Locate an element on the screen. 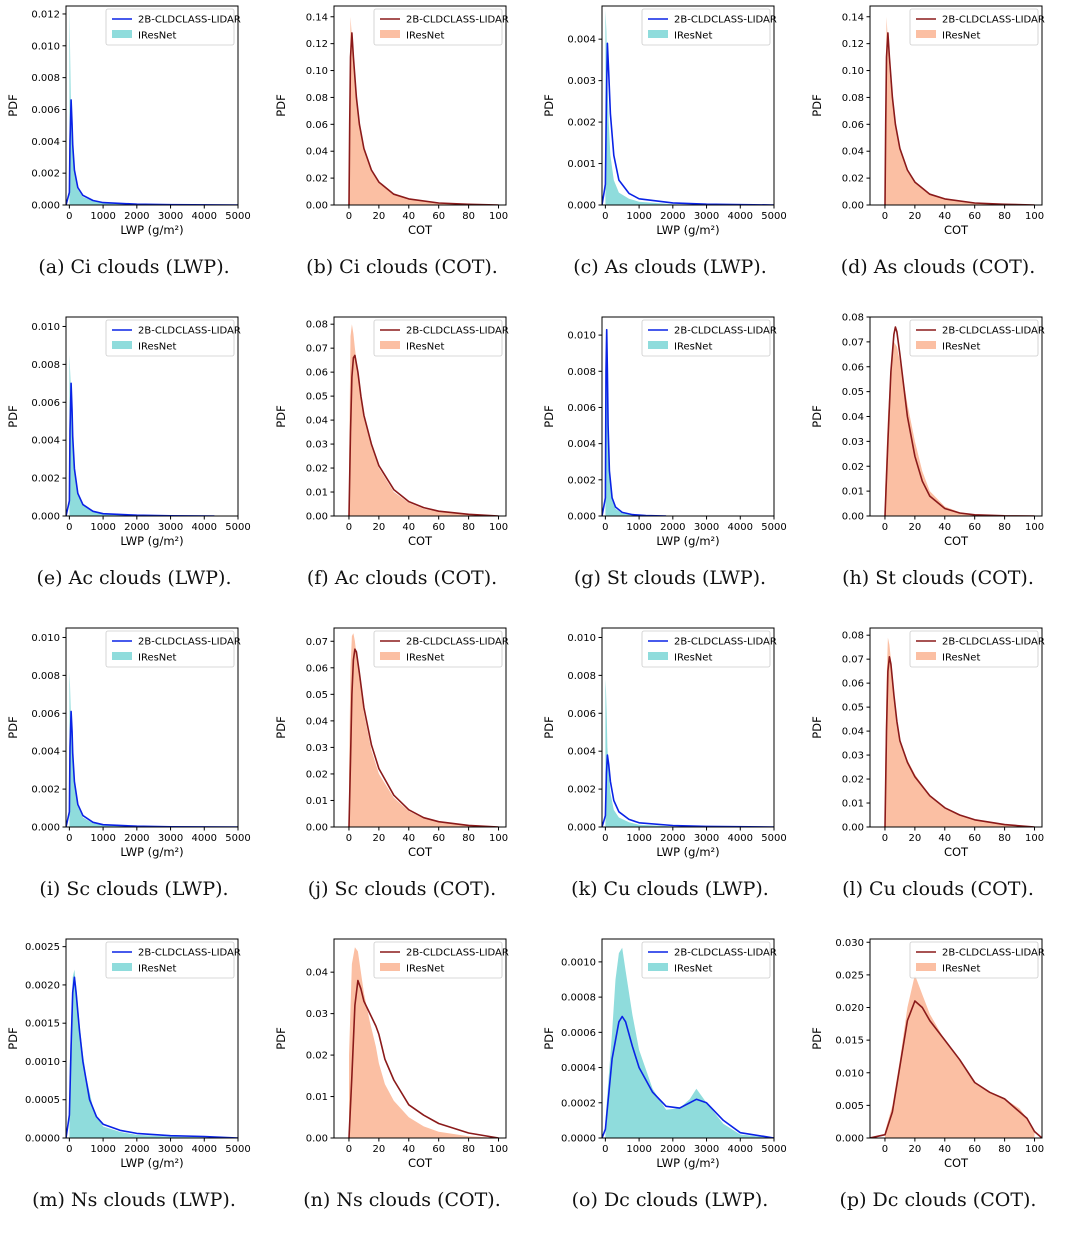 The height and width of the screenshot is (1234, 1074). y-tick-label: 0.03 is located at coordinates (317, 748).